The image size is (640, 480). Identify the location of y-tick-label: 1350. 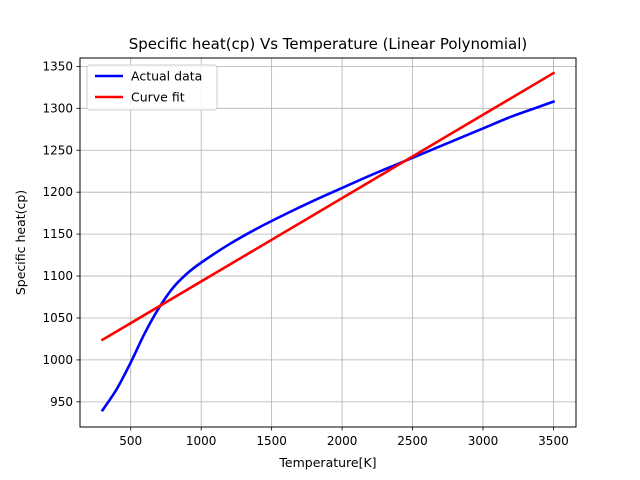
(57, 66).